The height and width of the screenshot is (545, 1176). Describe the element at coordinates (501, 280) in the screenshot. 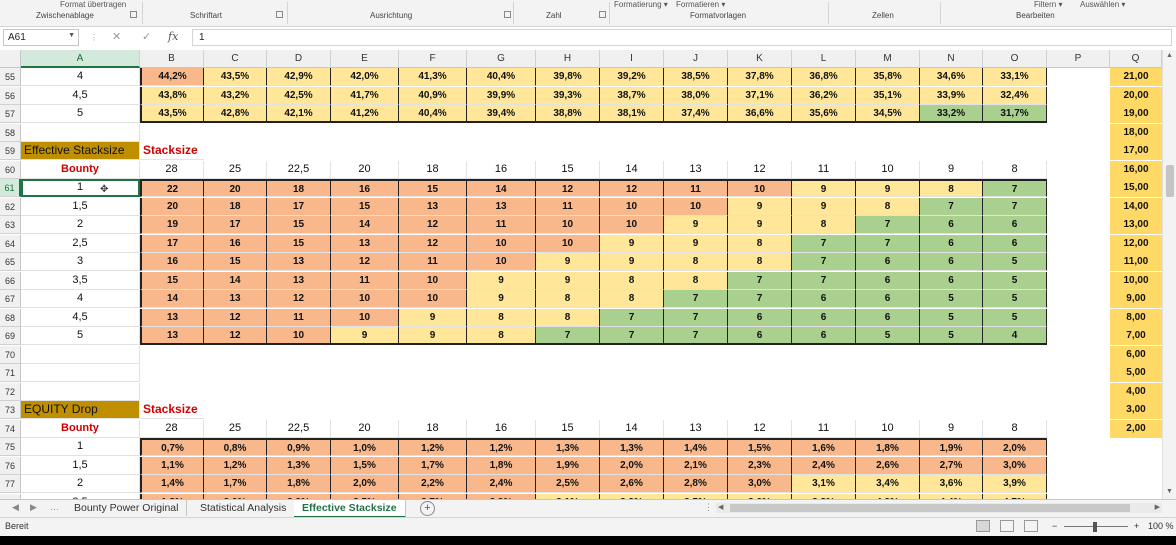

I see `cell-g66: 9` at that location.